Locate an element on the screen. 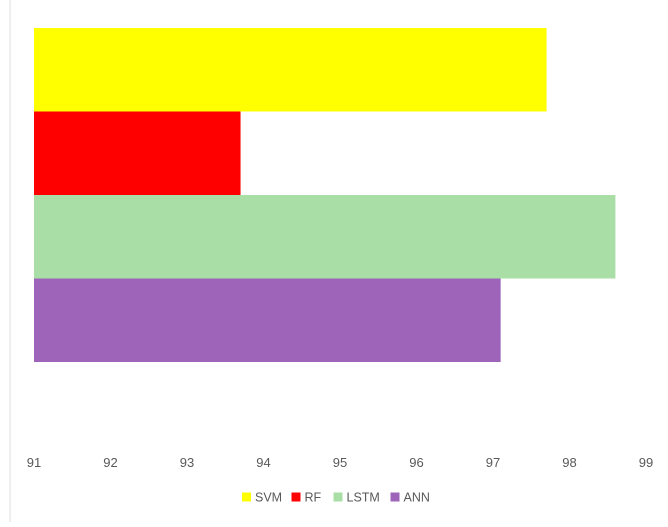 The width and height of the screenshot is (668, 527). legend-label-ann: ANN is located at coordinates (417, 498).